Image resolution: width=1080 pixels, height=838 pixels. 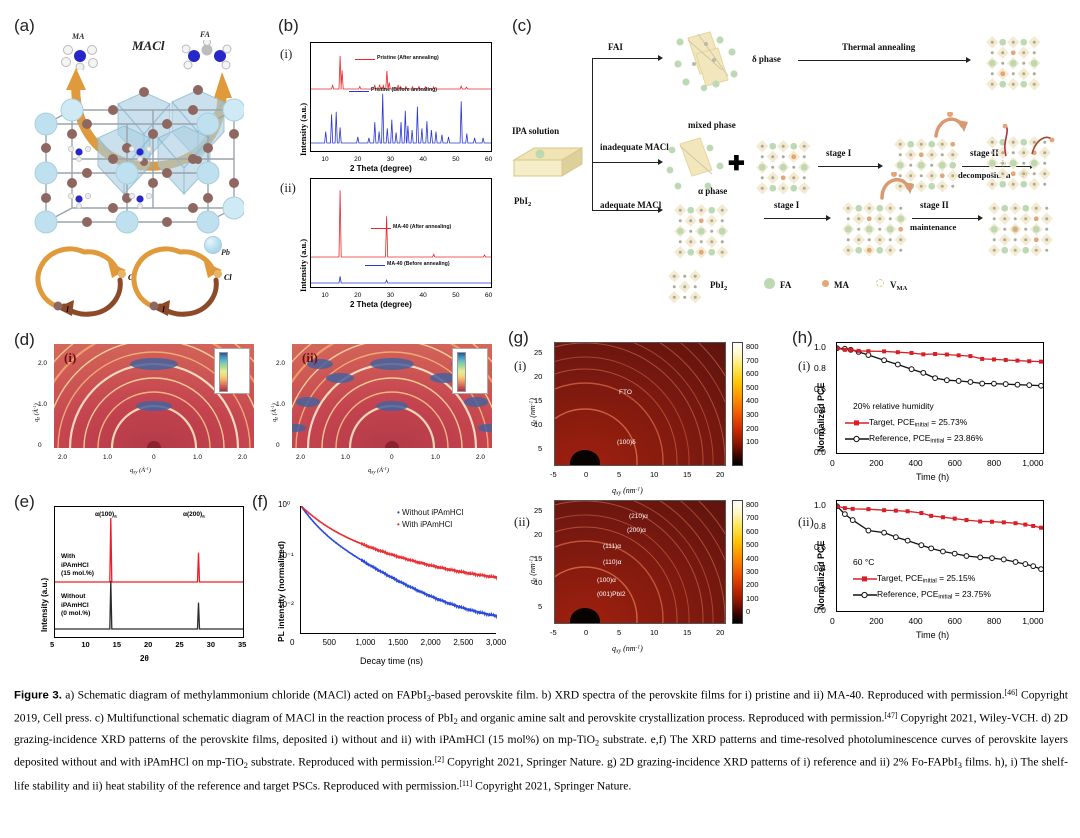 I want to click on svg-text: I, so click(x=67, y=309).